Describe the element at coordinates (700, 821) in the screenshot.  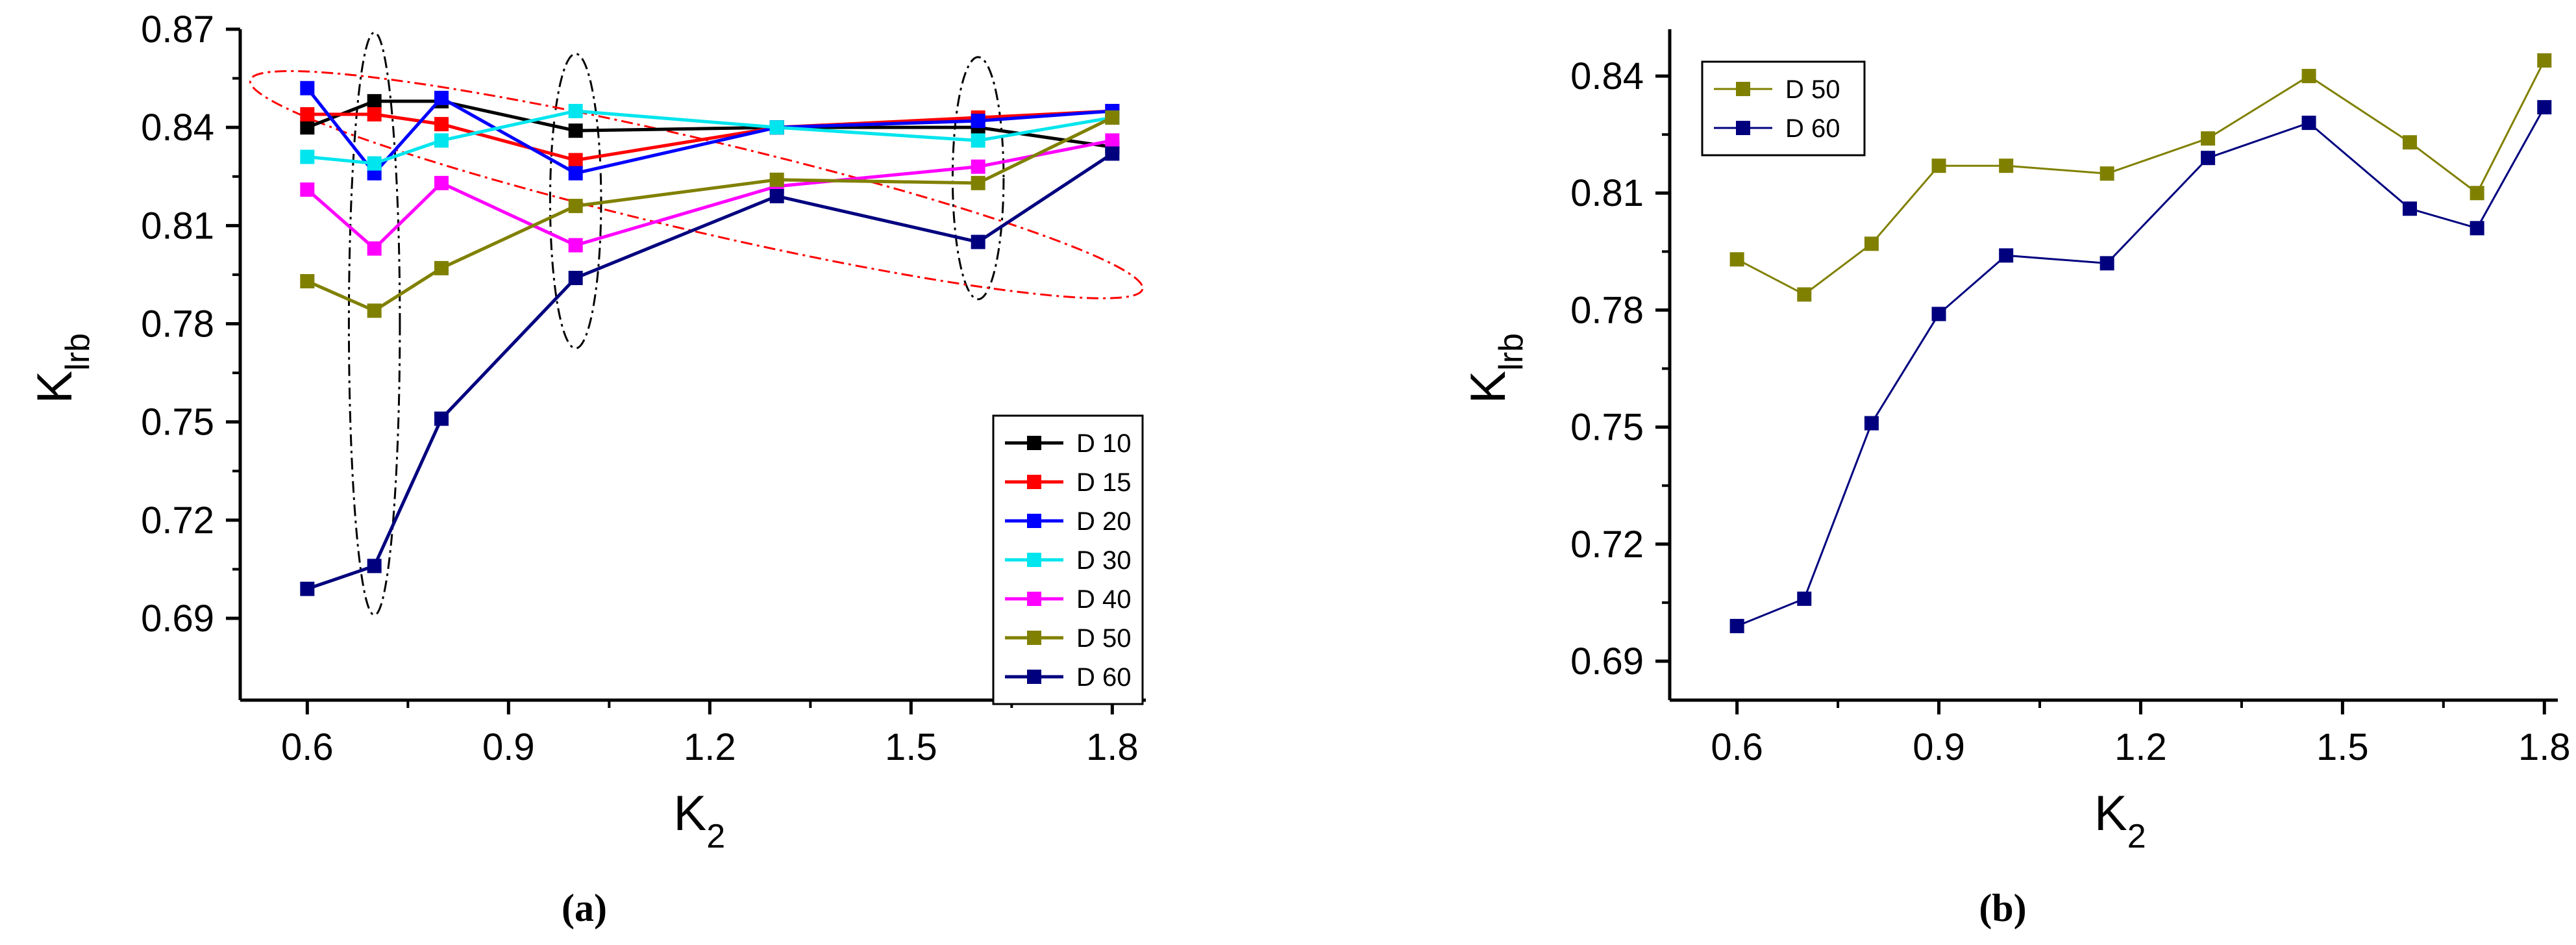
I see `chart-a-x-axis-label: K2` at that location.